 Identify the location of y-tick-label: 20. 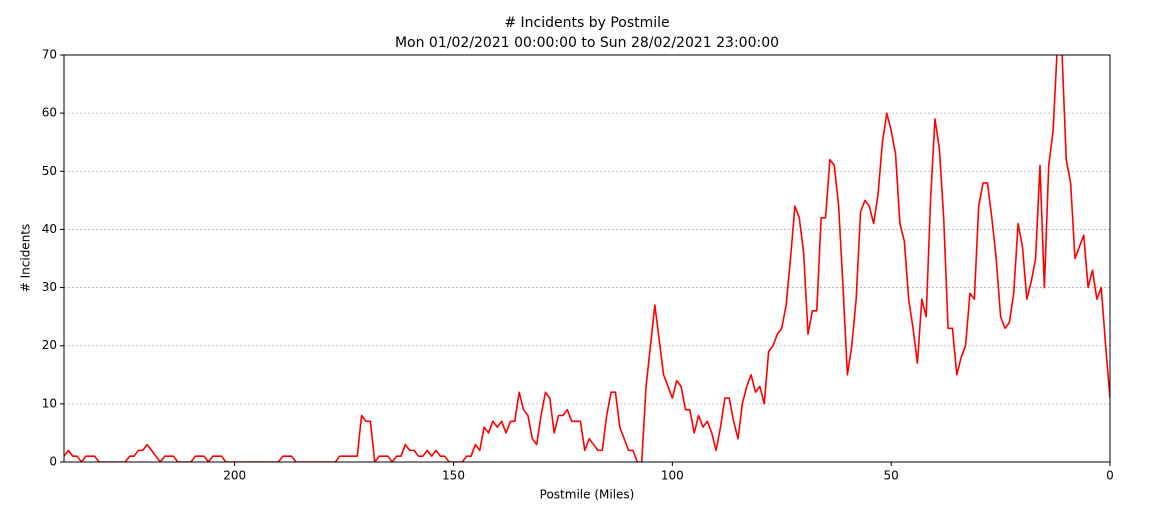
(49, 345).